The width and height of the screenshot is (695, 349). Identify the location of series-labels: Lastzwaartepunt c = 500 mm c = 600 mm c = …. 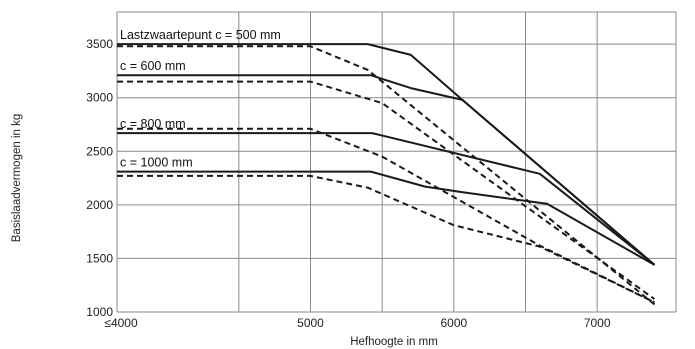
(200, 99).